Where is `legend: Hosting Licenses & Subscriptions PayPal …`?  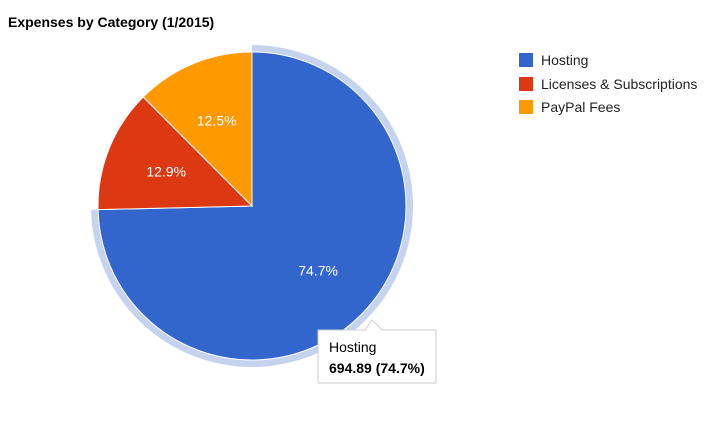
legend: Hosting Licenses & Subscriptions PayPal … is located at coordinates (608, 83).